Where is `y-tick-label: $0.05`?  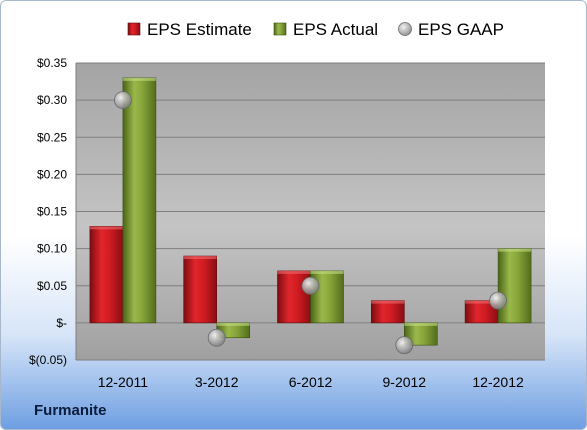
y-tick-label: $0.05 is located at coordinates (52, 286).